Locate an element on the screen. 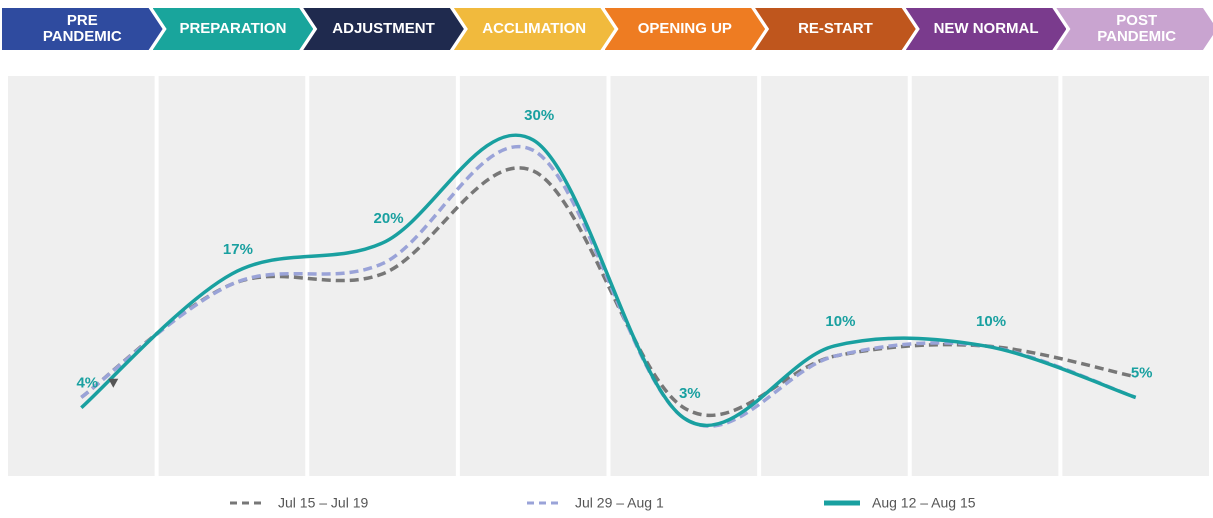  phase-label: OPENING UP is located at coordinates (685, 29).